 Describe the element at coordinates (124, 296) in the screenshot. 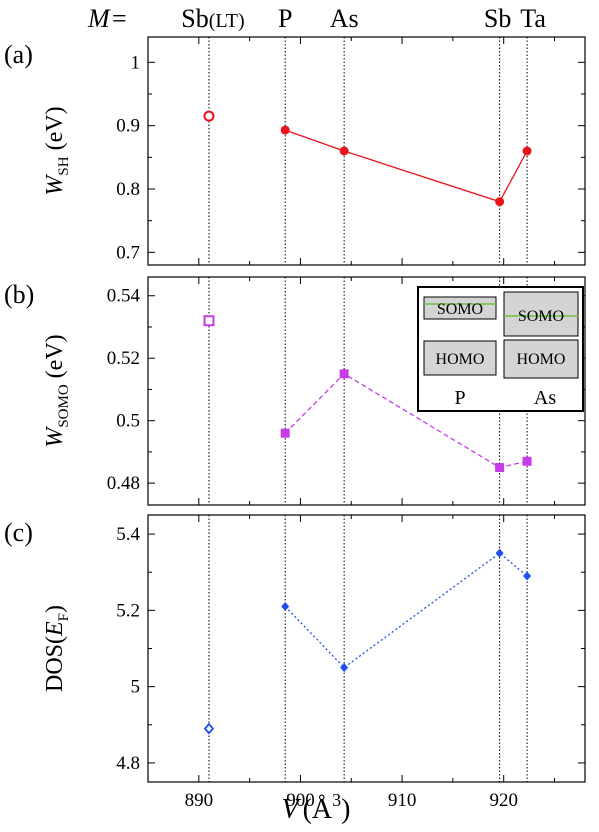

I see `y-tick-label-3: 0.54` at that location.